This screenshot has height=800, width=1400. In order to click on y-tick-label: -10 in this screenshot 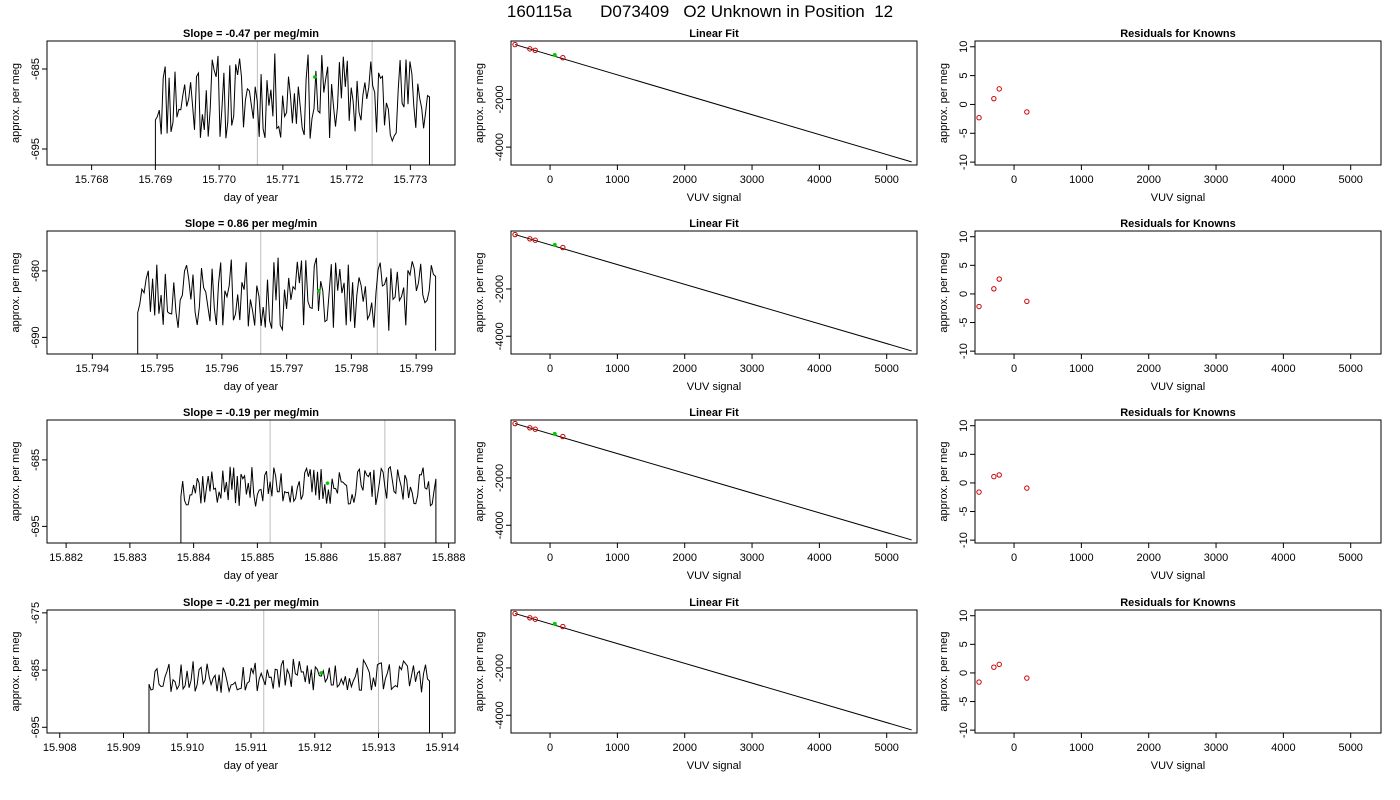, I will do `click(964, 351)`.